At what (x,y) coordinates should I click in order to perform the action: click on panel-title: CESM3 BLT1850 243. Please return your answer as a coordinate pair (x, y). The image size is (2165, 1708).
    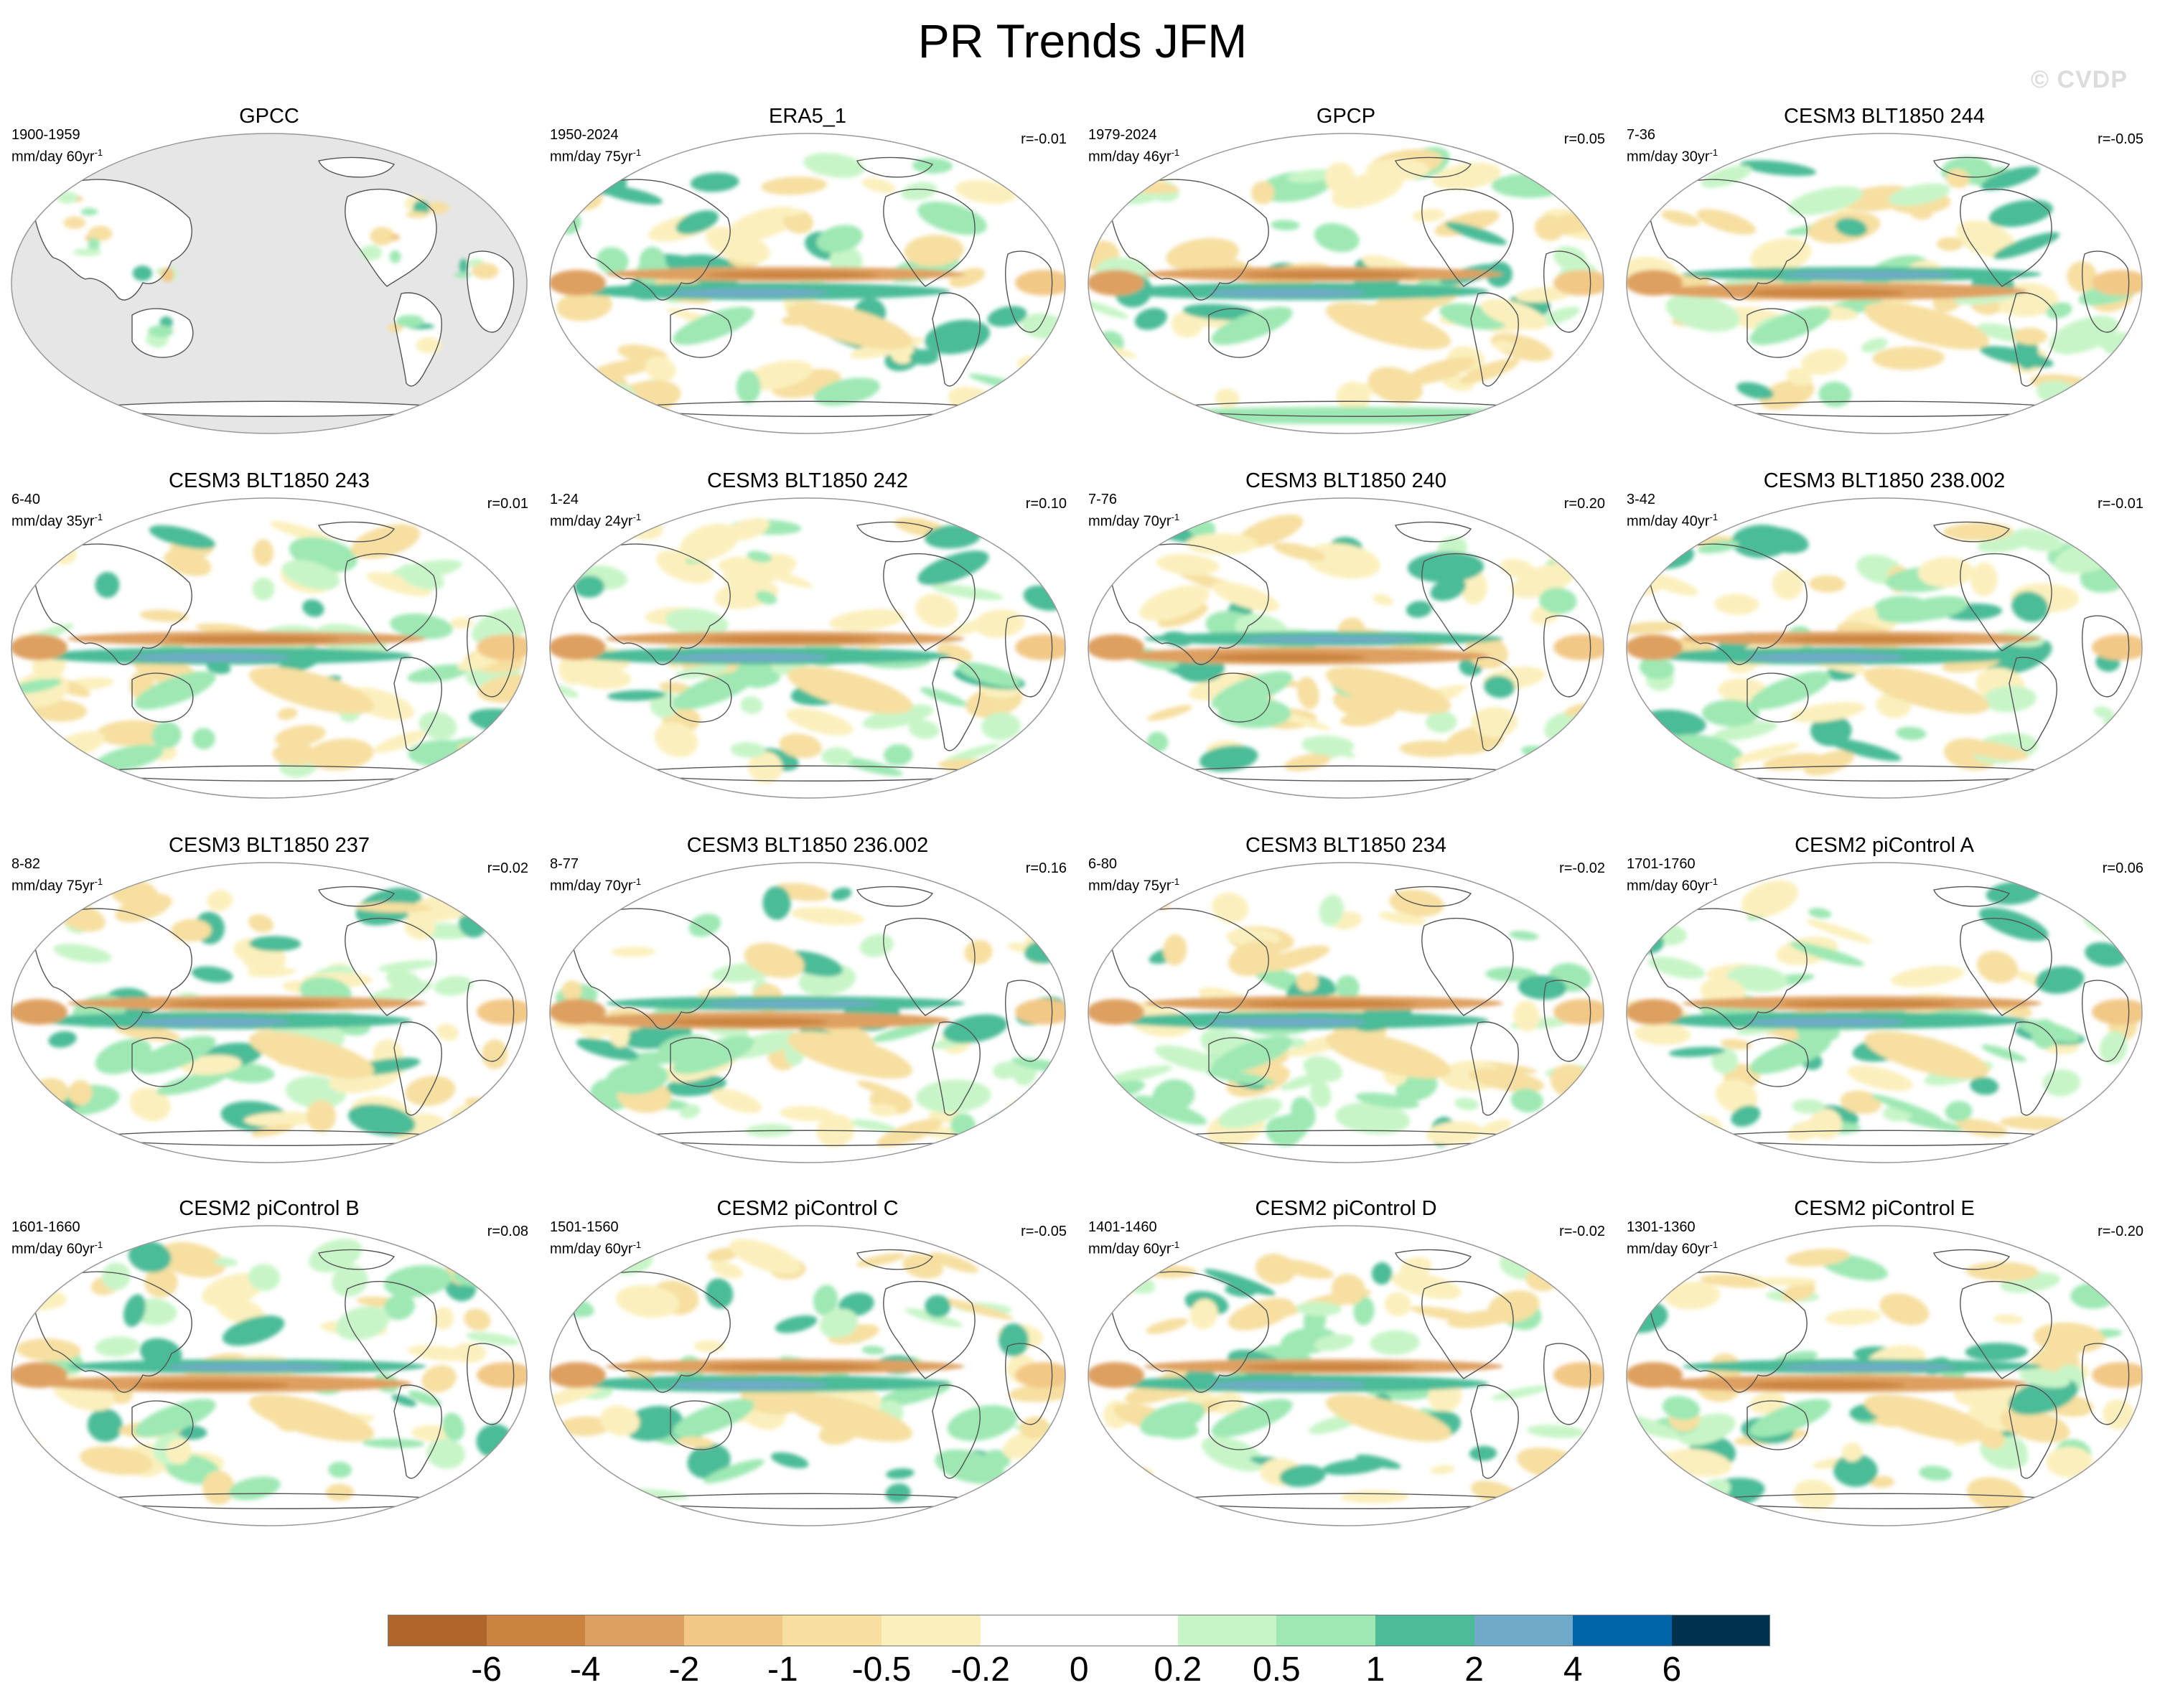
    Looking at the image, I should click on (269, 480).